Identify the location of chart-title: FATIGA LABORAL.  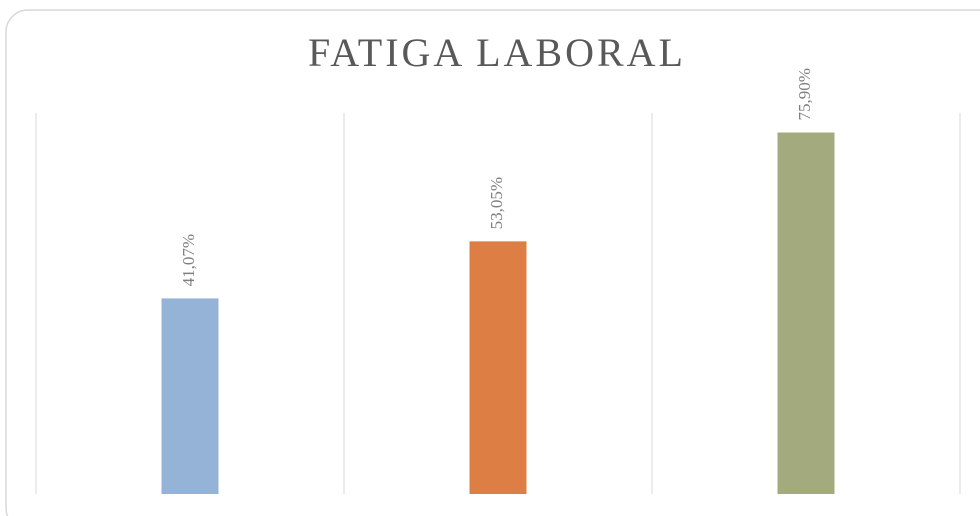
(497, 52).